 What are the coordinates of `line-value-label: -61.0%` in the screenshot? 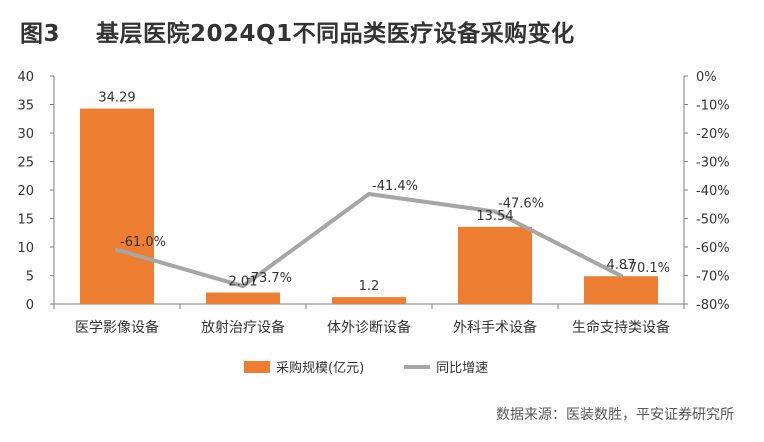 It's located at (143, 242).